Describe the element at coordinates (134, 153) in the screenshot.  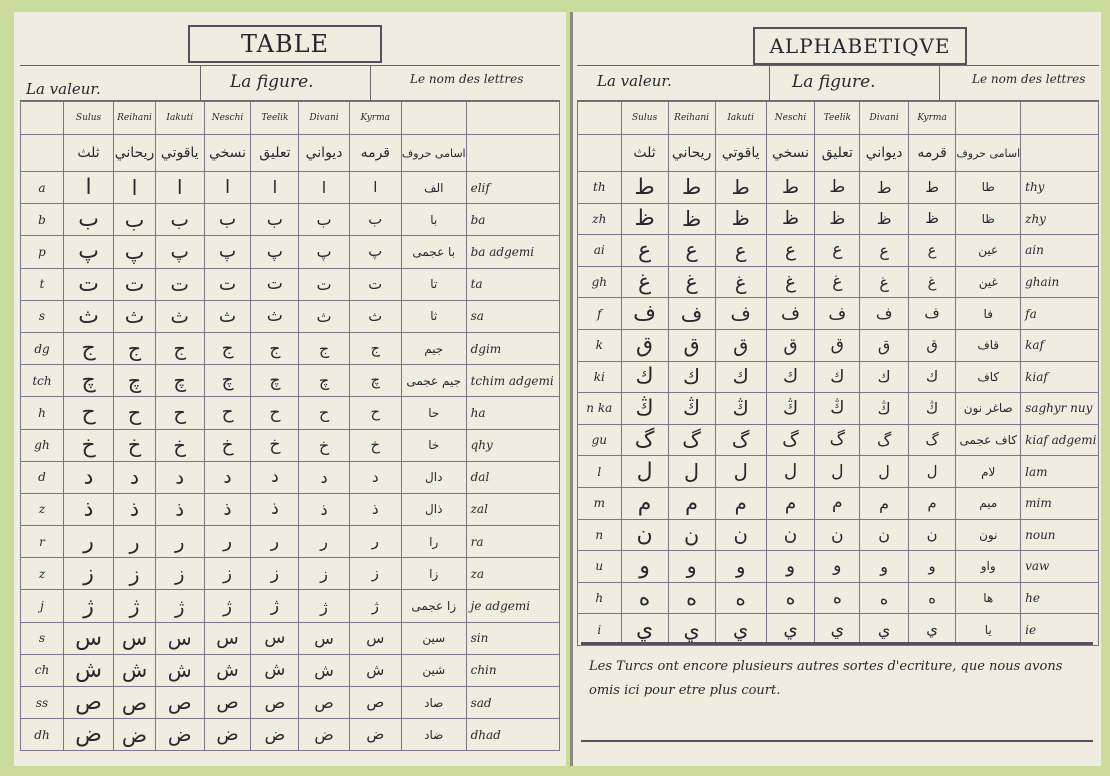
I see `script-name-arabic: ريحاني` at that location.